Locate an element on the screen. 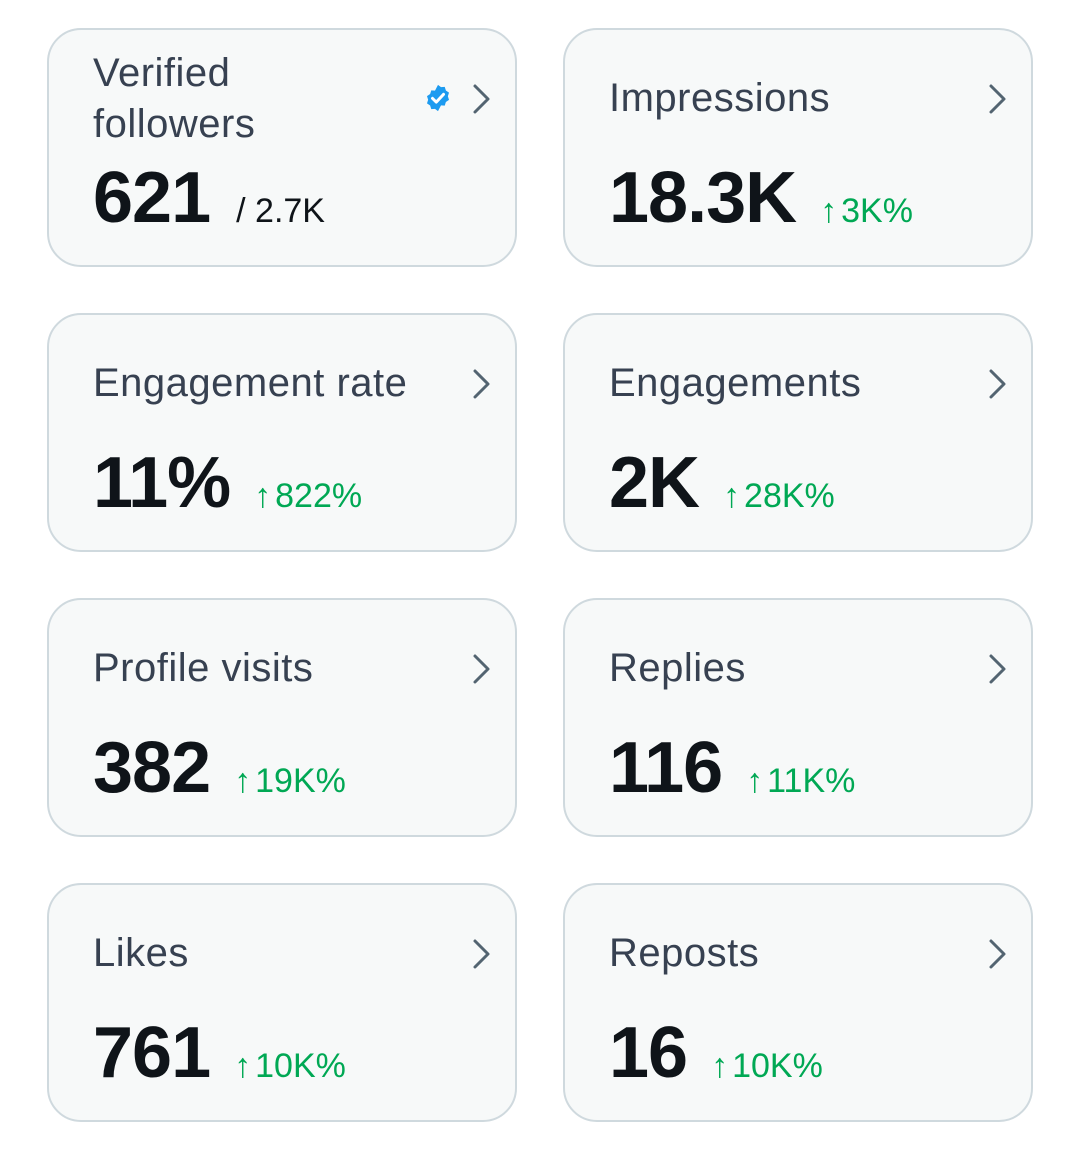 This screenshot has width=1080, height=1158. metric-delta: ↑ 822% is located at coordinates (308, 496).